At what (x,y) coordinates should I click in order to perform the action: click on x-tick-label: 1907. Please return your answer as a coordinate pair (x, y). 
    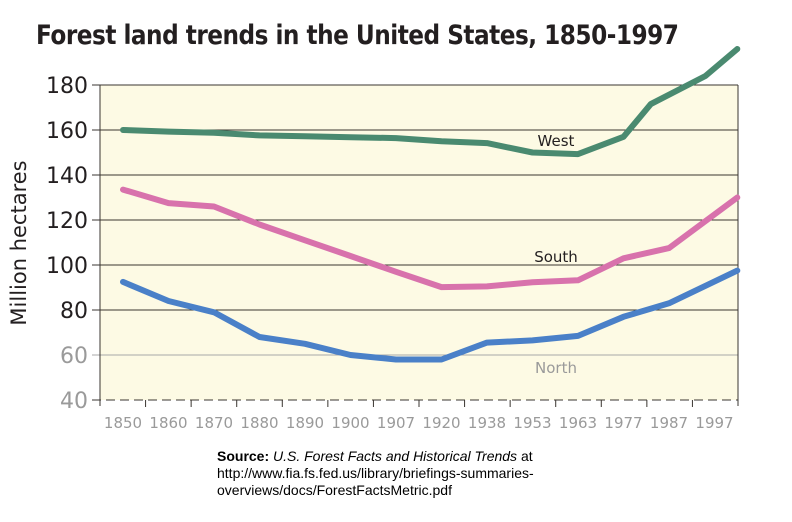
    Looking at the image, I should click on (396, 423).